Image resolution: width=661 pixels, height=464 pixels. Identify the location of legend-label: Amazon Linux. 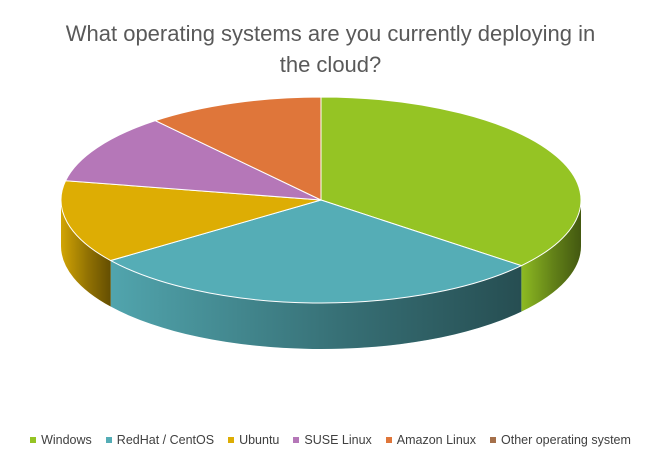
(436, 440).